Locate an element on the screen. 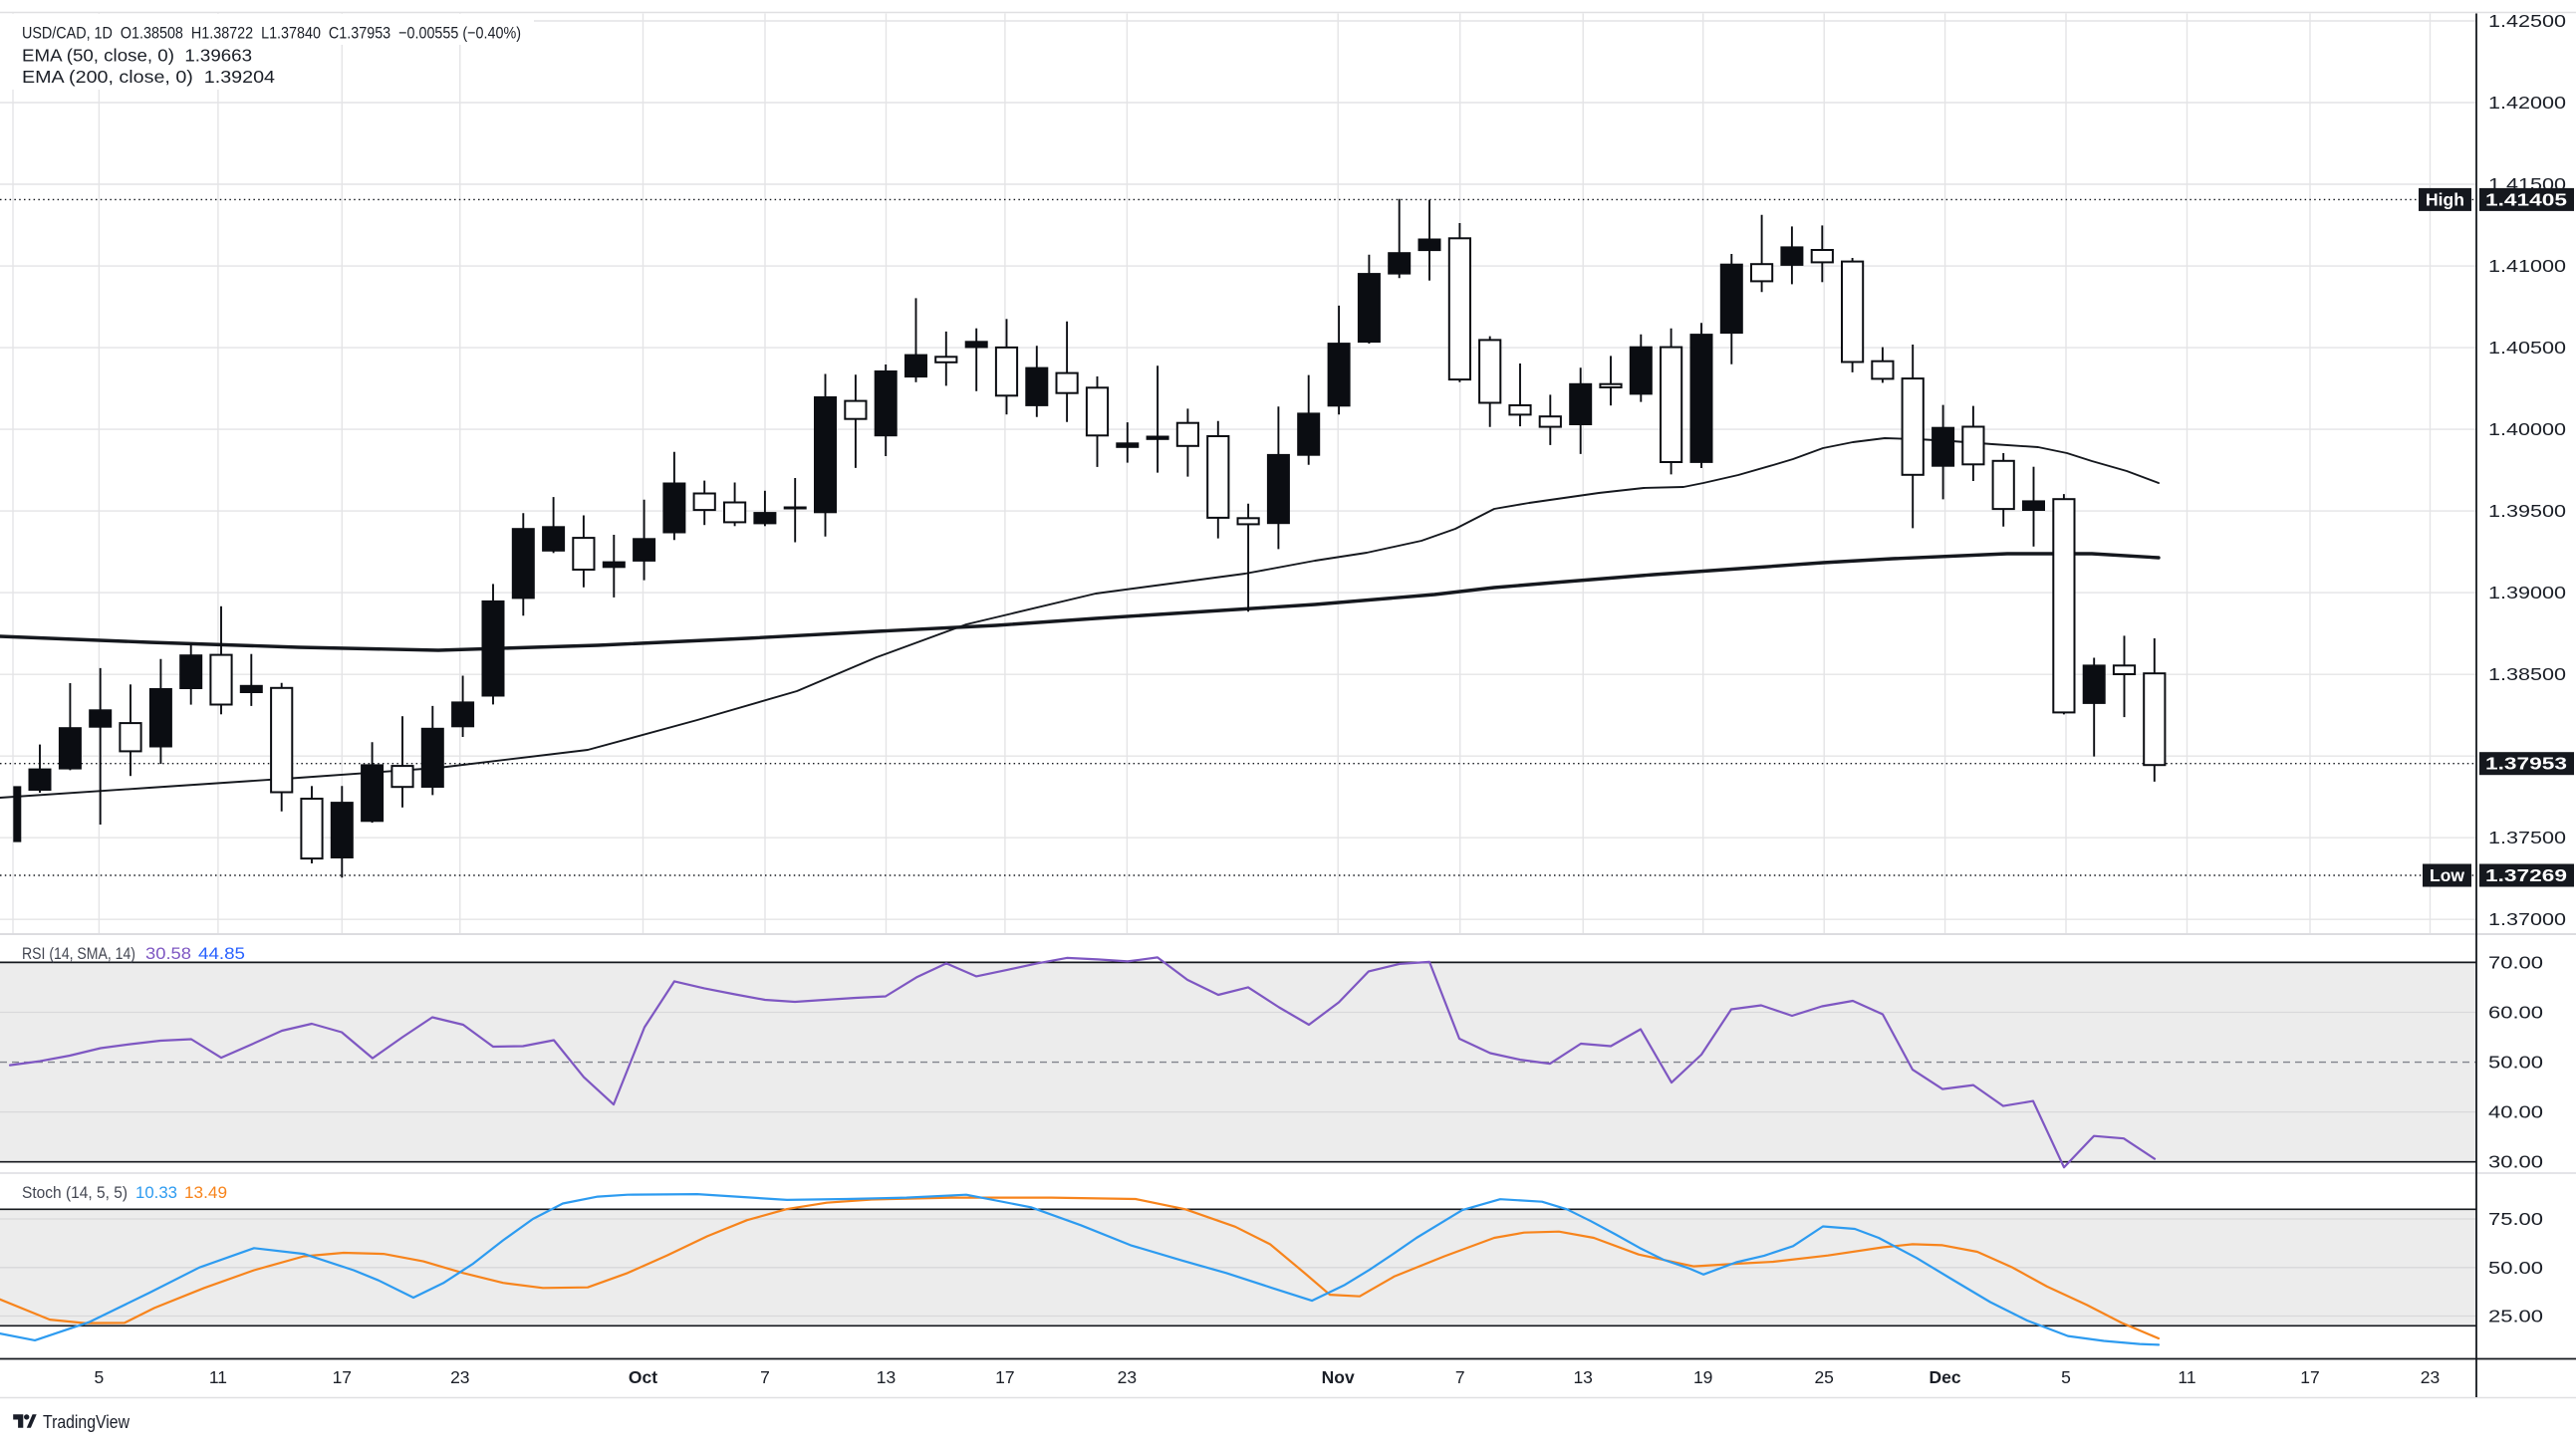 The height and width of the screenshot is (1442, 2576). svg-text: 1.37953 is located at coordinates (2526, 764).